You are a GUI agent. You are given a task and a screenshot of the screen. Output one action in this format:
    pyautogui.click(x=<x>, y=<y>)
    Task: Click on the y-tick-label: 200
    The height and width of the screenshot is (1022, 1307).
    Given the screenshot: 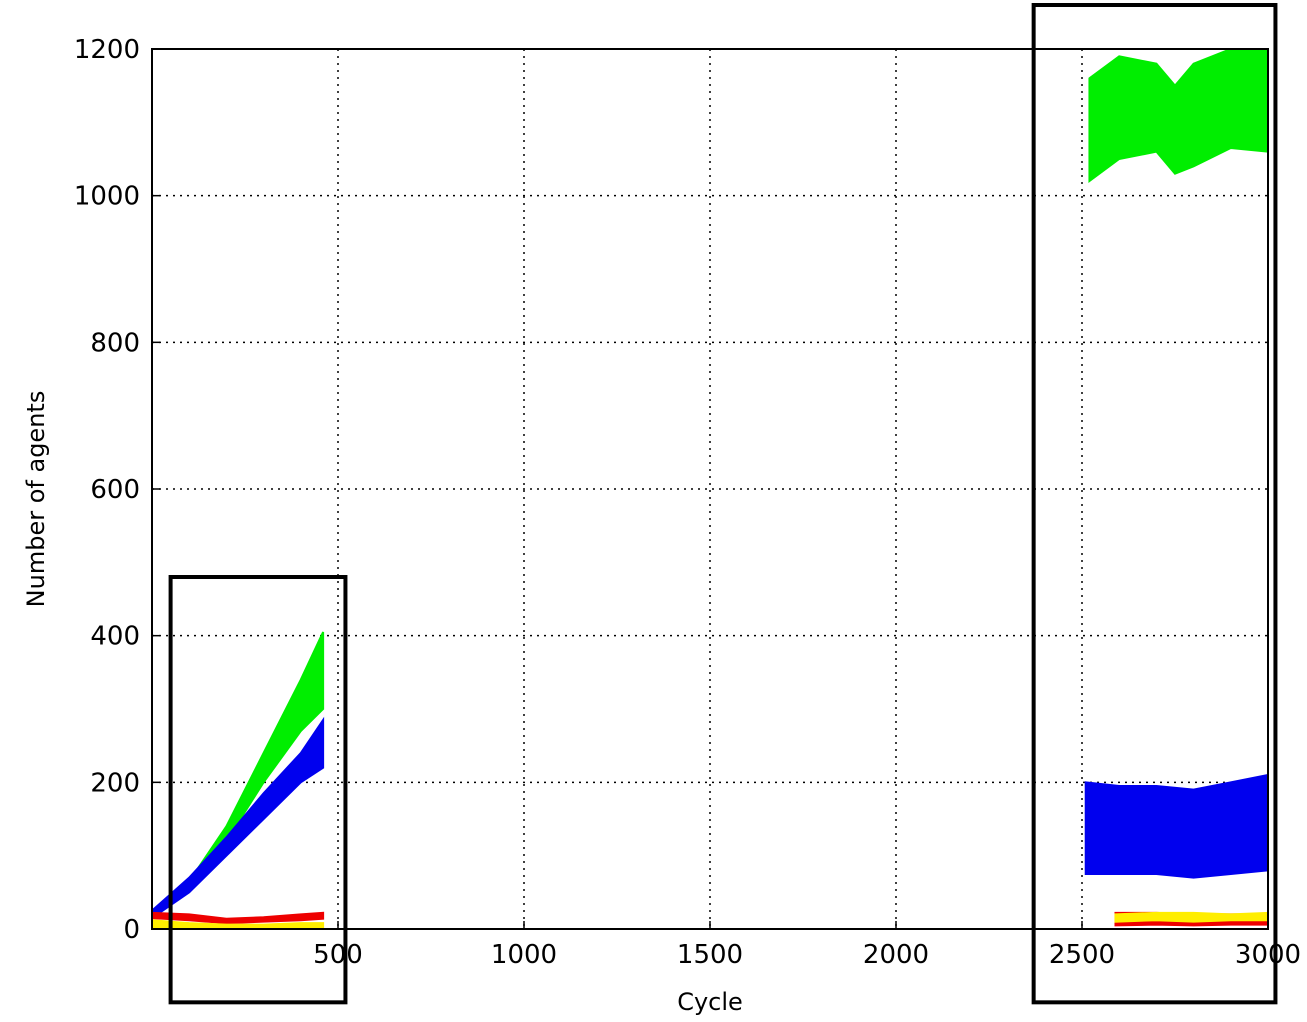 What is the action you would take?
    pyautogui.click(x=115, y=783)
    